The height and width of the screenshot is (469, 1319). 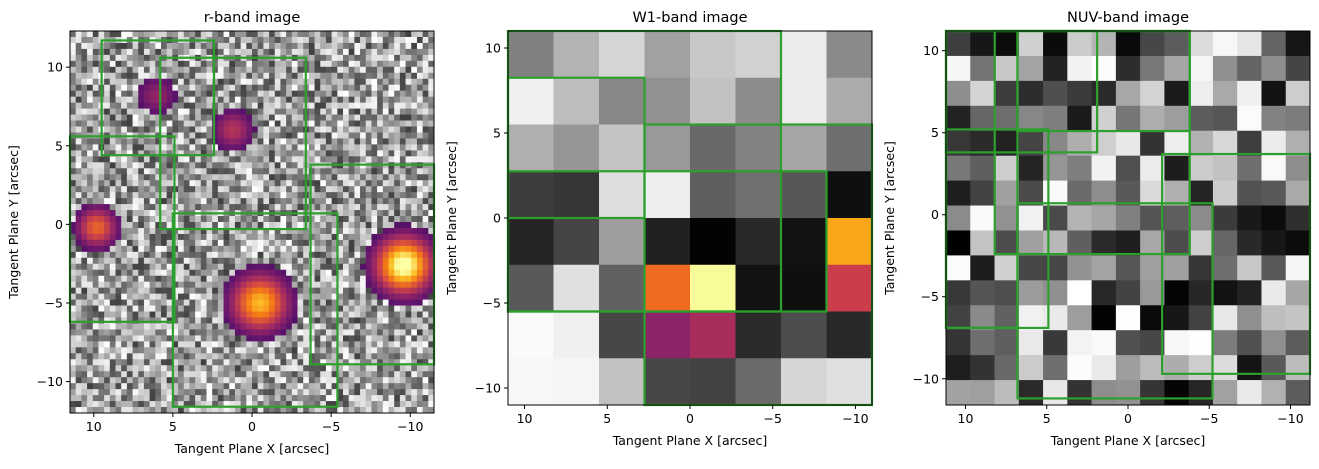 What do you see at coordinates (252, 18) in the screenshot?
I see `panel-title: r-band image` at bounding box center [252, 18].